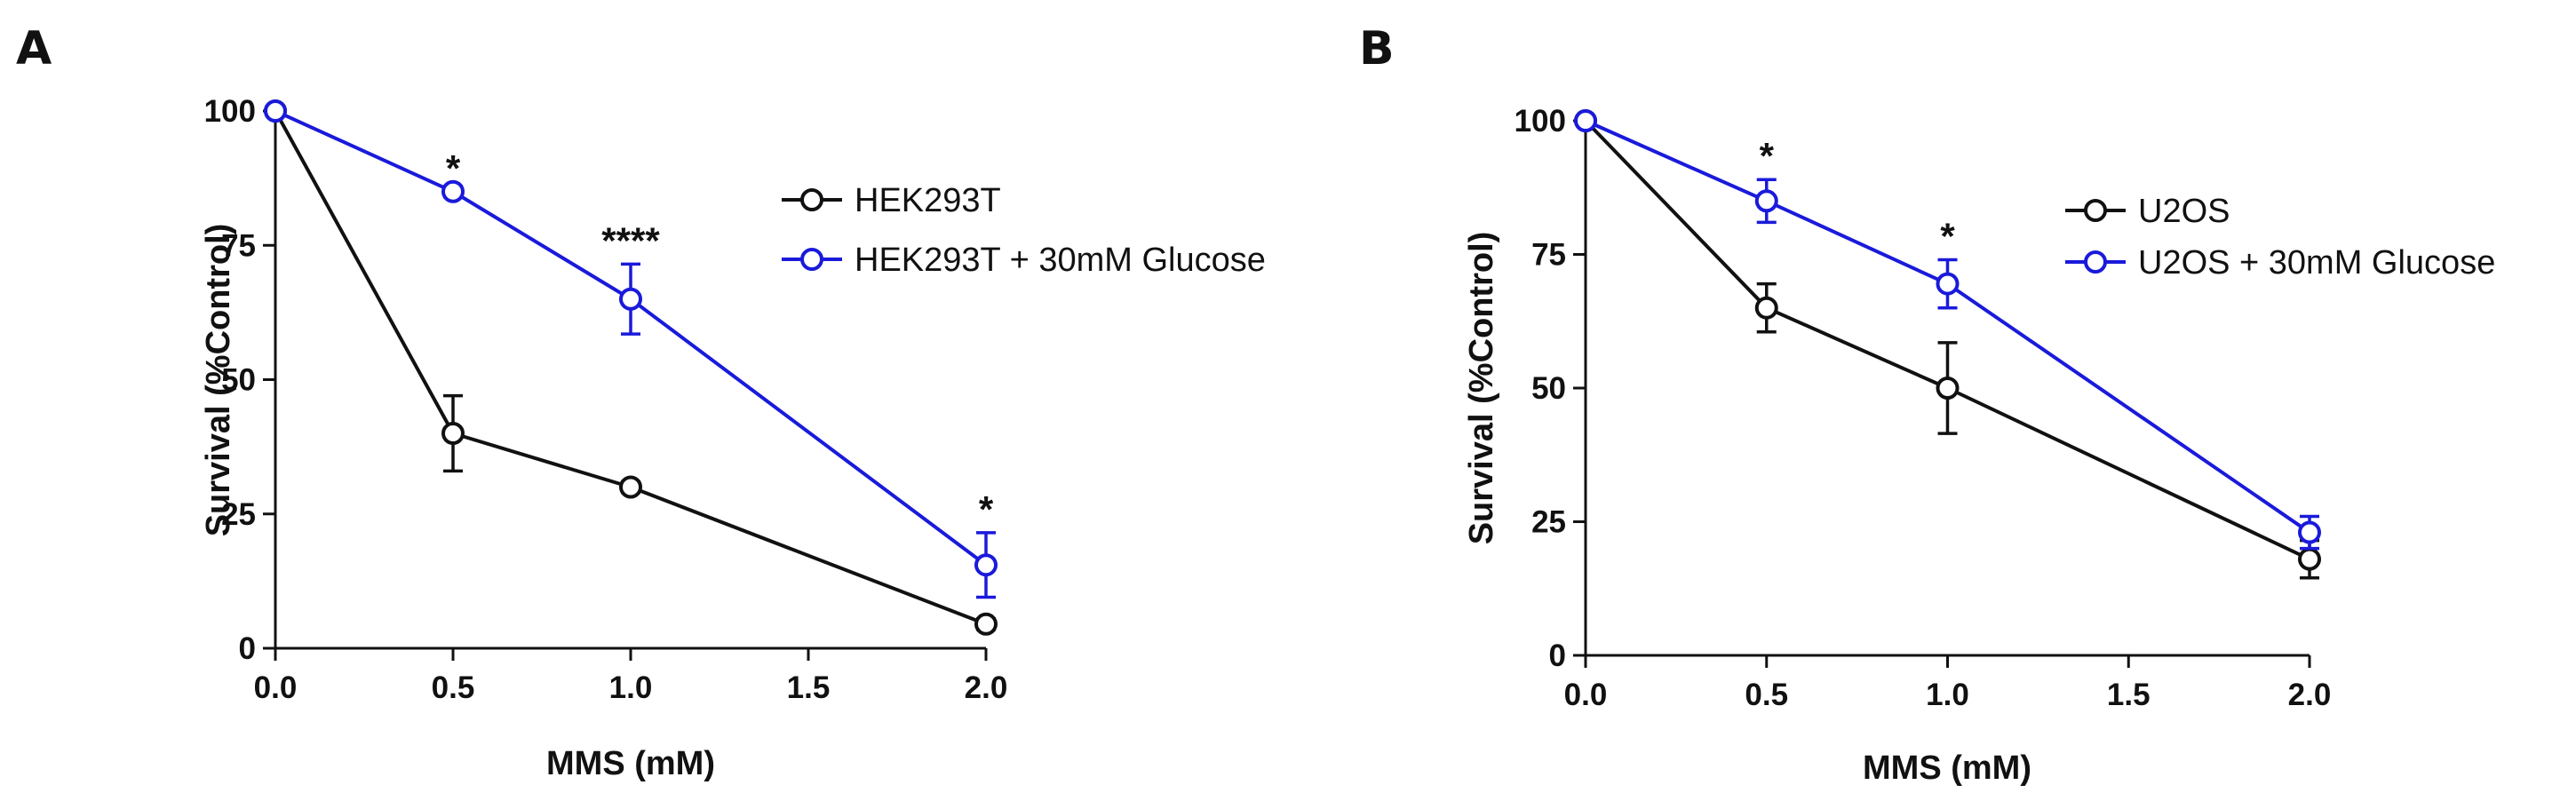 This screenshot has width=2576, height=801. I want to click on panel-a-x-tick-label: 2.0, so click(986, 687).